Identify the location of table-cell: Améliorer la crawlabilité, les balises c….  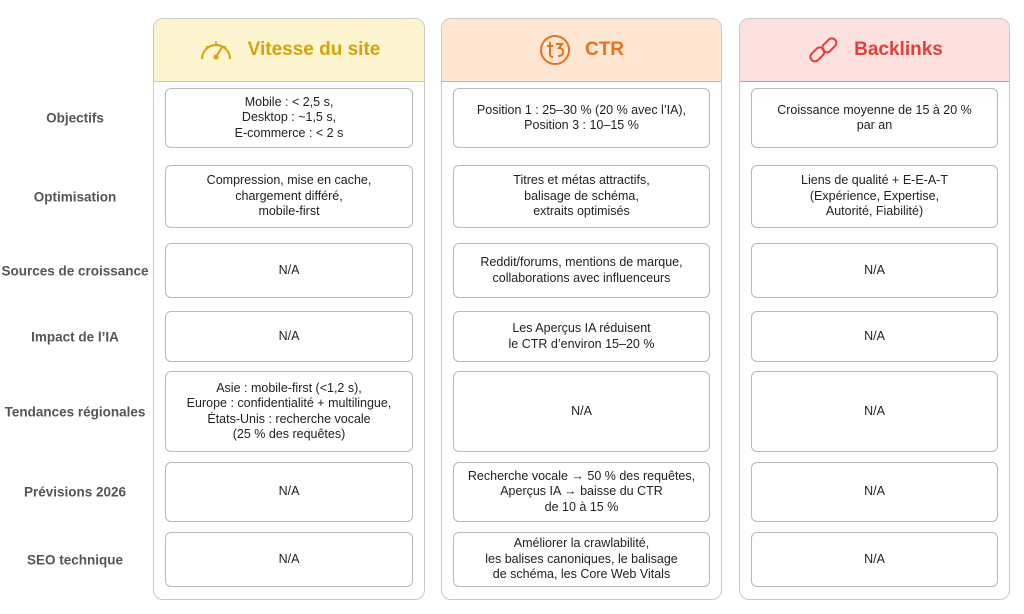
(581, 559).